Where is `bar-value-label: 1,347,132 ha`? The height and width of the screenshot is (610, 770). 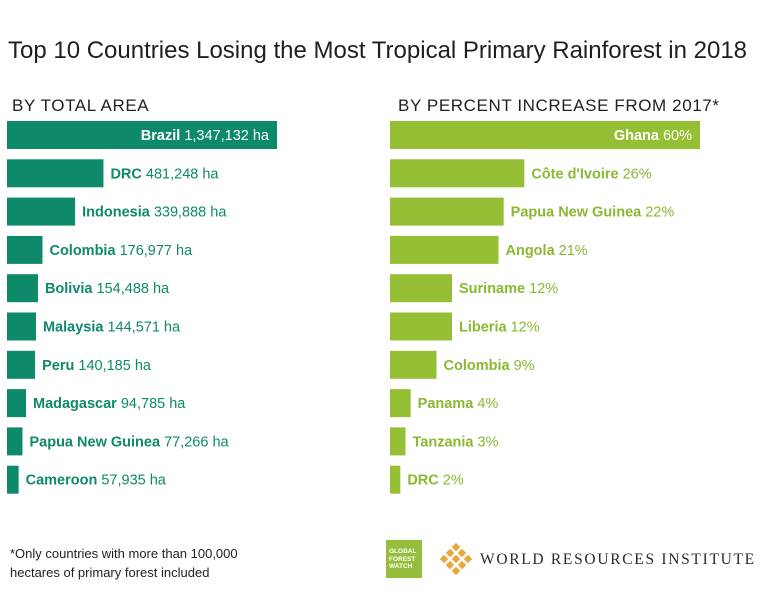 bar-value-label: 1,347,132 ha is located at coordinates (227, 136).